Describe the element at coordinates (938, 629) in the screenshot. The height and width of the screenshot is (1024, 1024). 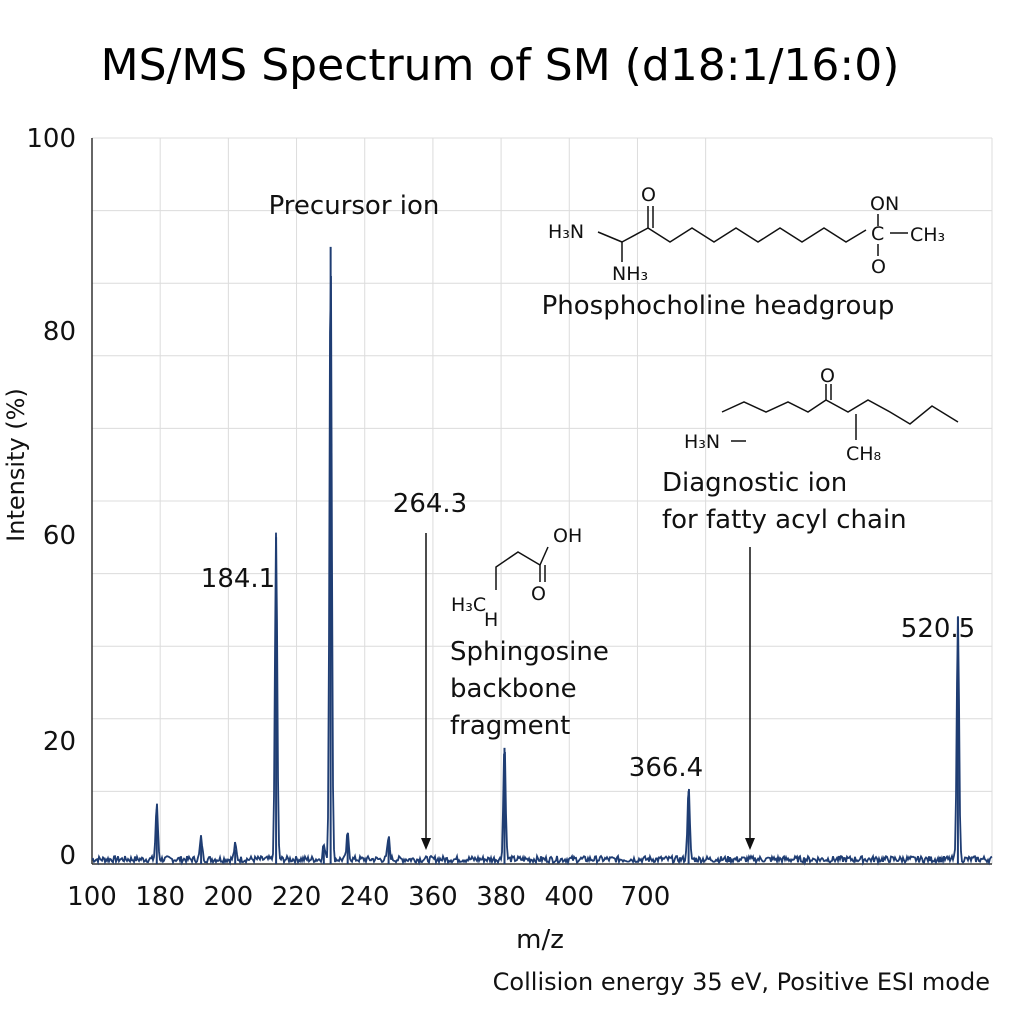
I see `peak-label-520: 520.5` at that location.